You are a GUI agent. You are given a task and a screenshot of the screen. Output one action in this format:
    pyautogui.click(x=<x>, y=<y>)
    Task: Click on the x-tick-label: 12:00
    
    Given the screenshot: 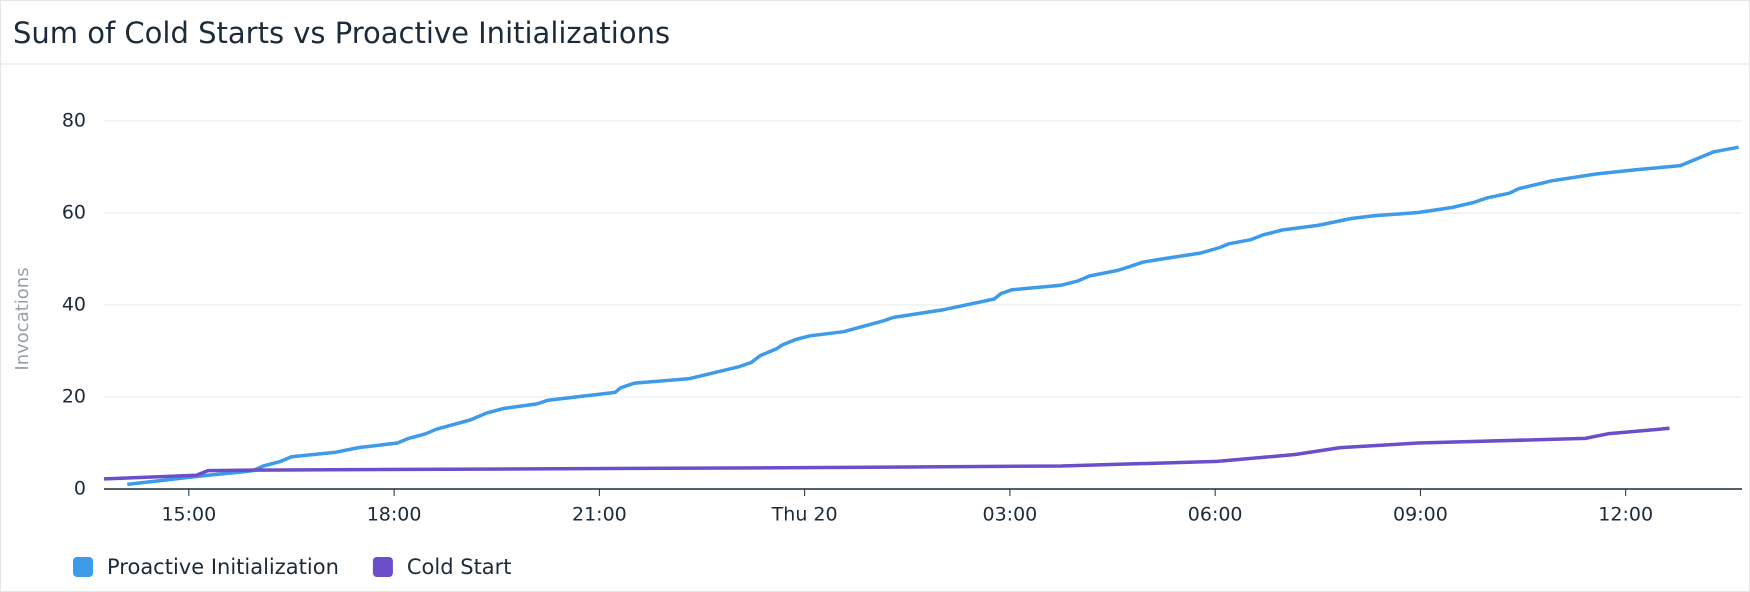 What is the action you would take?
    pyautogui.click(x=1625, y=515)
    